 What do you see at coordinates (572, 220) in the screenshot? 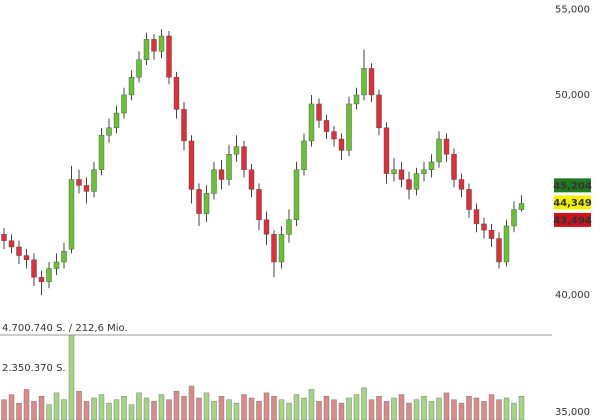
I see `price-marker-label: 43,494` at bounding box center [572, 220].